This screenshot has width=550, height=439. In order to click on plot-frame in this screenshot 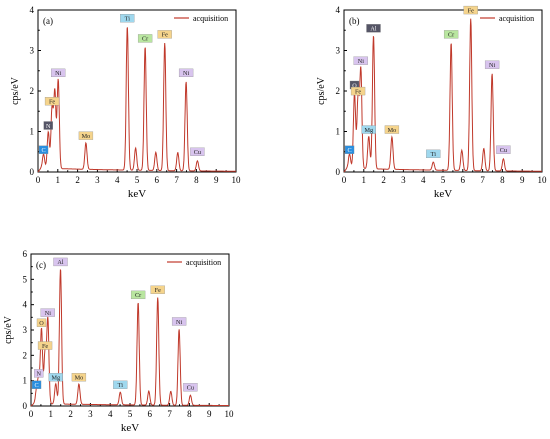, I will do `click(443, 91)`.